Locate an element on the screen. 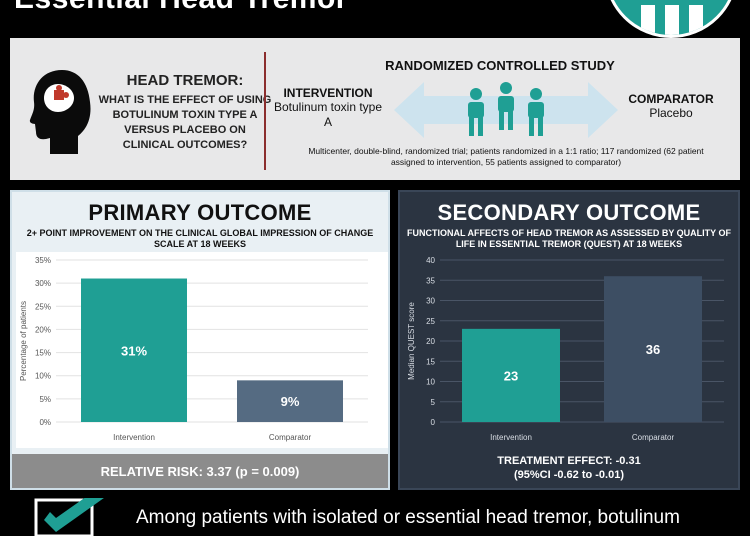 The image size is (750, 536). primary-outcome-footer: RELATIVE RISK: 3.37 (p = 0.009) is located at coordinates (200, 471).